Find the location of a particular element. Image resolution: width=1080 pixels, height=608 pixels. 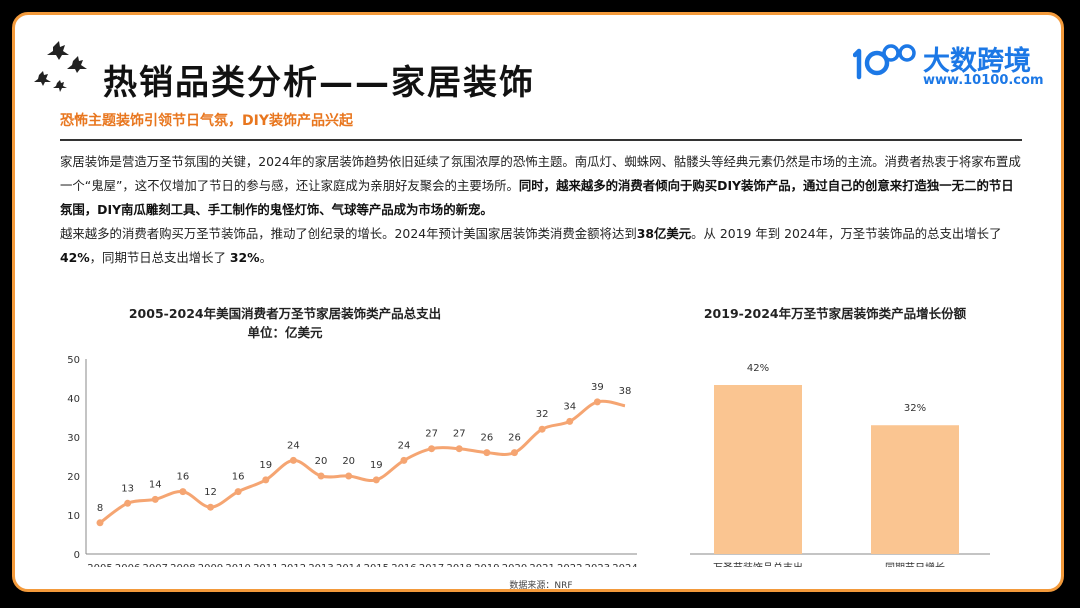

y-tick-label: 50 is located at coordinates (73, 360).